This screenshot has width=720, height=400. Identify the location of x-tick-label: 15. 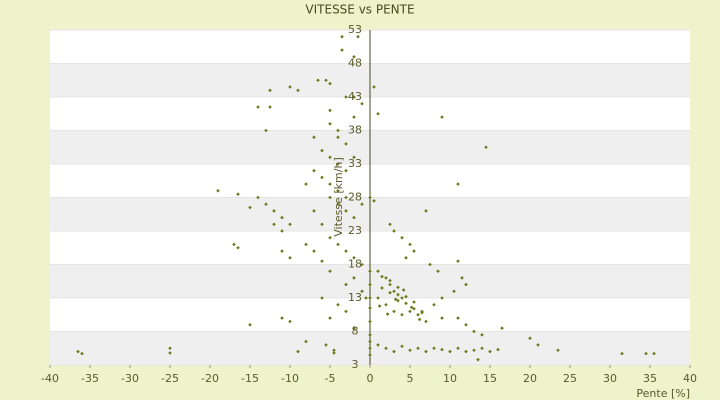
(490, 378).